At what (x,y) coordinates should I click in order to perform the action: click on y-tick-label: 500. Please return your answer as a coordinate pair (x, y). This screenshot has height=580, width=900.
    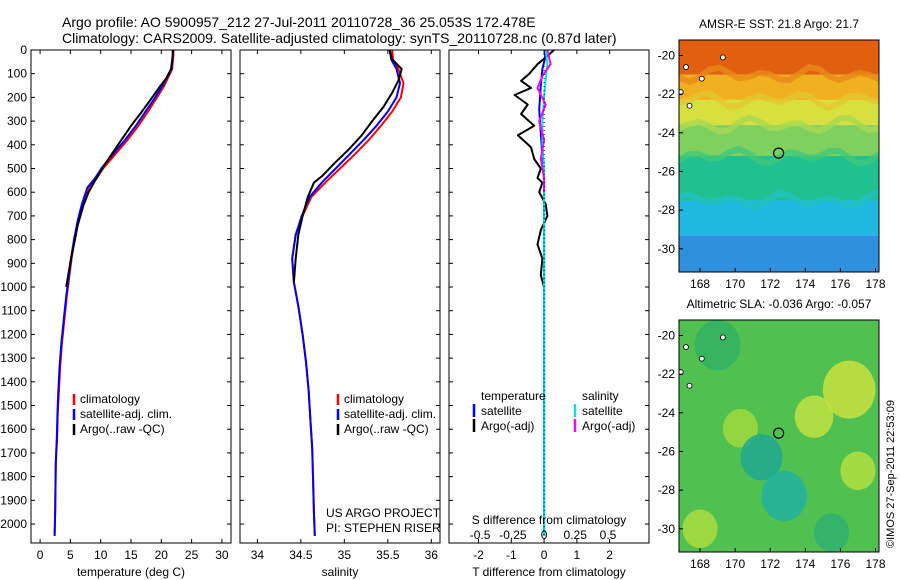
    Looking at the image, I should click on (17, 169).